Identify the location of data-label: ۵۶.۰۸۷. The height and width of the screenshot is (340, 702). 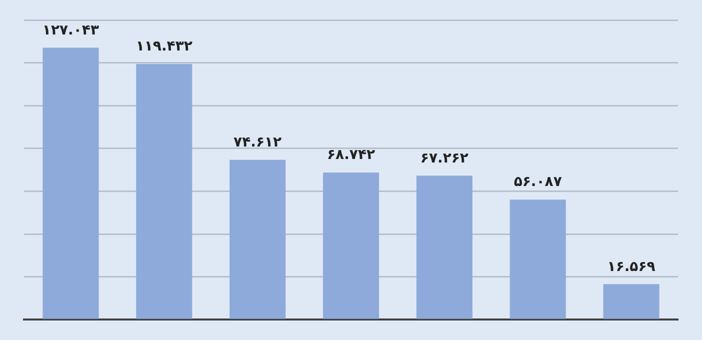
(538, 182).